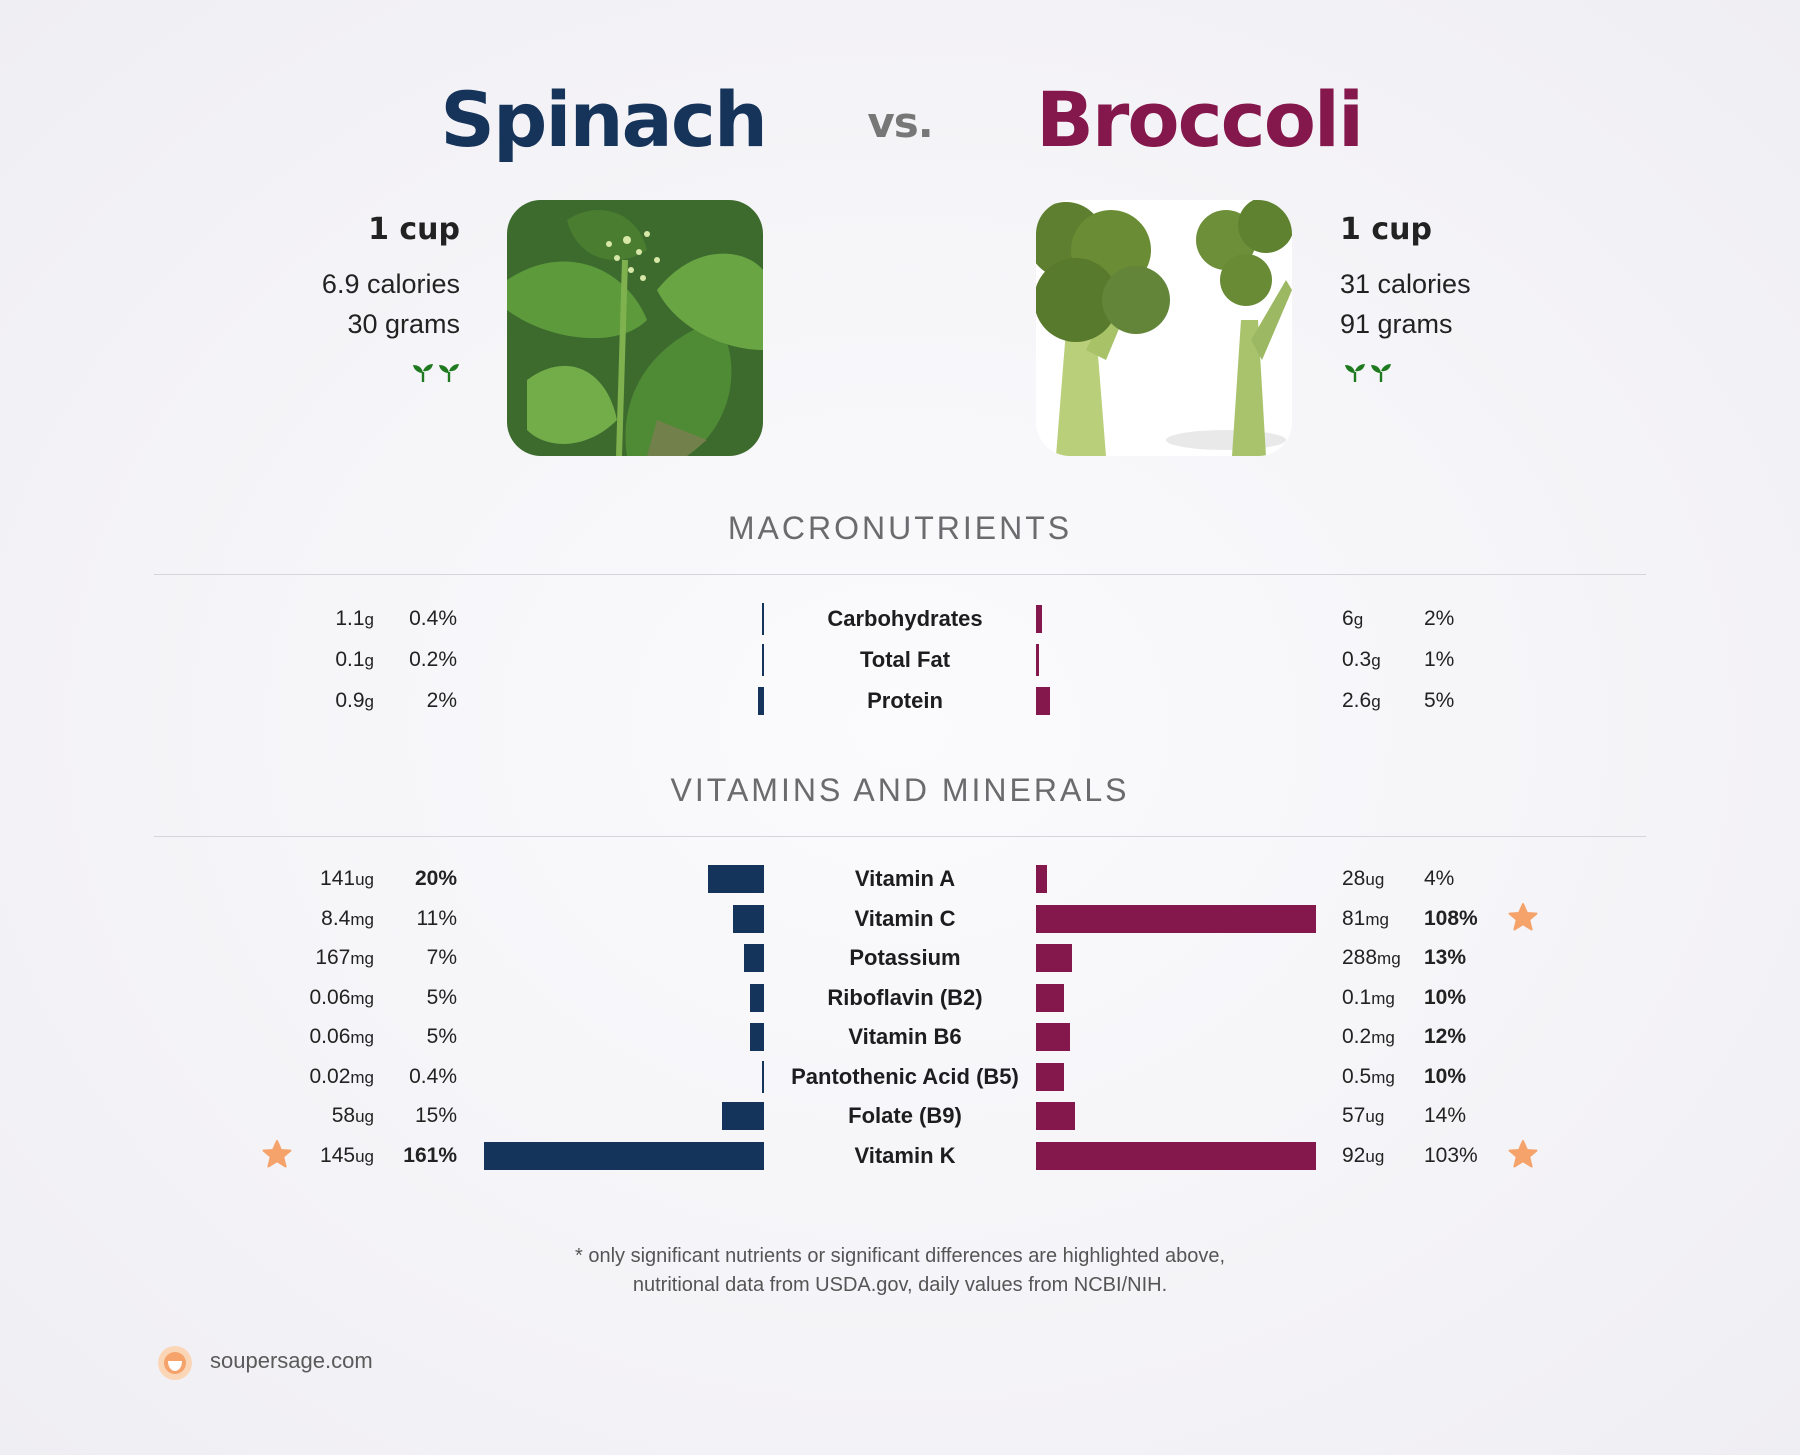  I want to click on left-daily-value: 20%, so click(435, 878).